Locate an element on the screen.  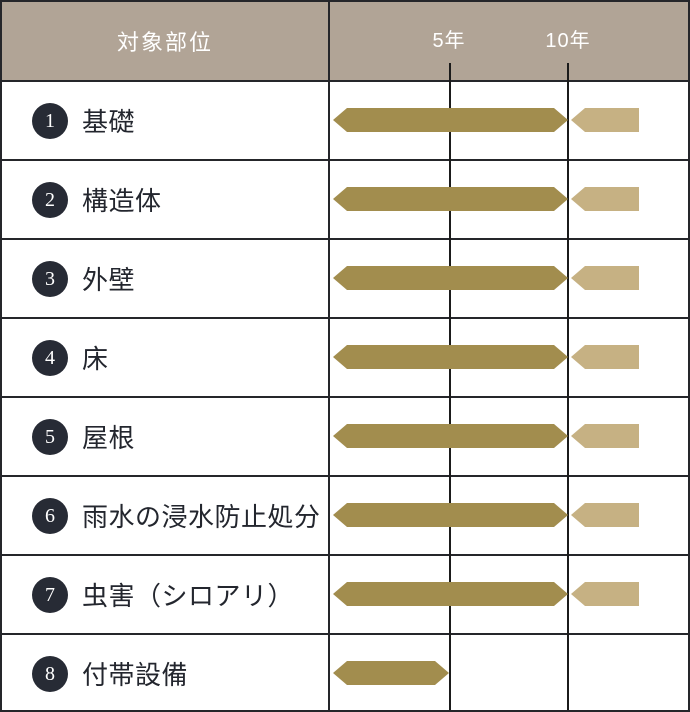
row-number: 2 is located at coordinates (50, 199).